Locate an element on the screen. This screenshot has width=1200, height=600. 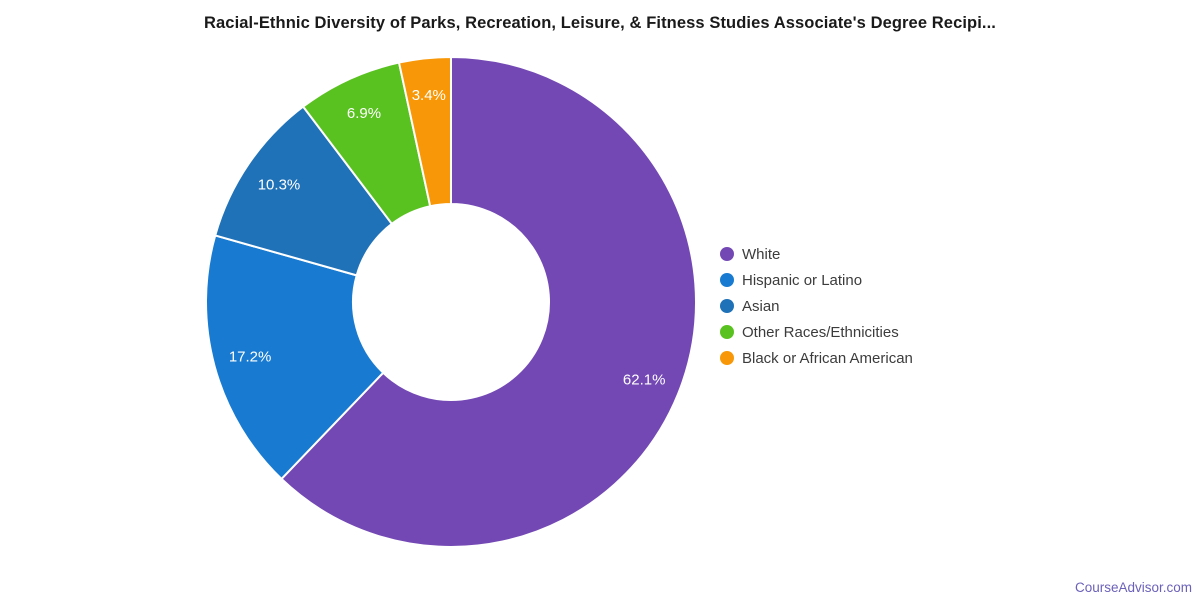
slice-label-0: 62.1% is located at coordinates (644, 380).